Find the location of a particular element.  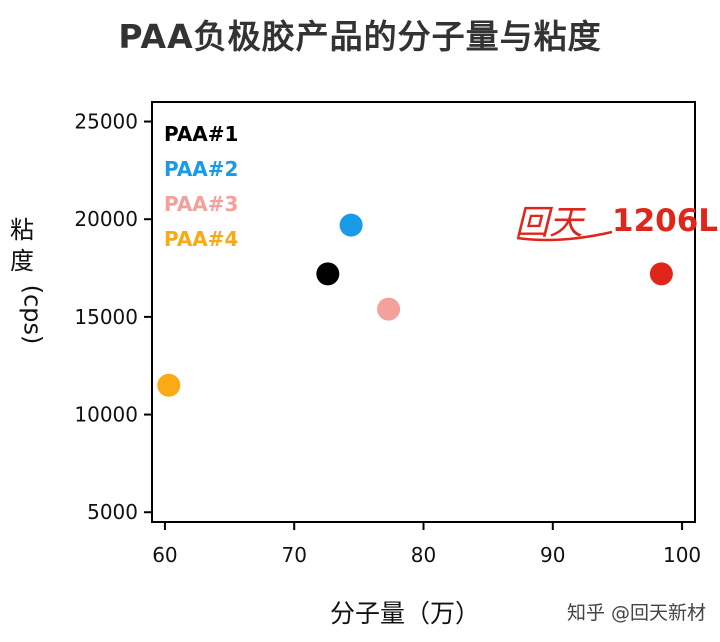

x-tick-label: 80 is located at coordinates (423, 555).